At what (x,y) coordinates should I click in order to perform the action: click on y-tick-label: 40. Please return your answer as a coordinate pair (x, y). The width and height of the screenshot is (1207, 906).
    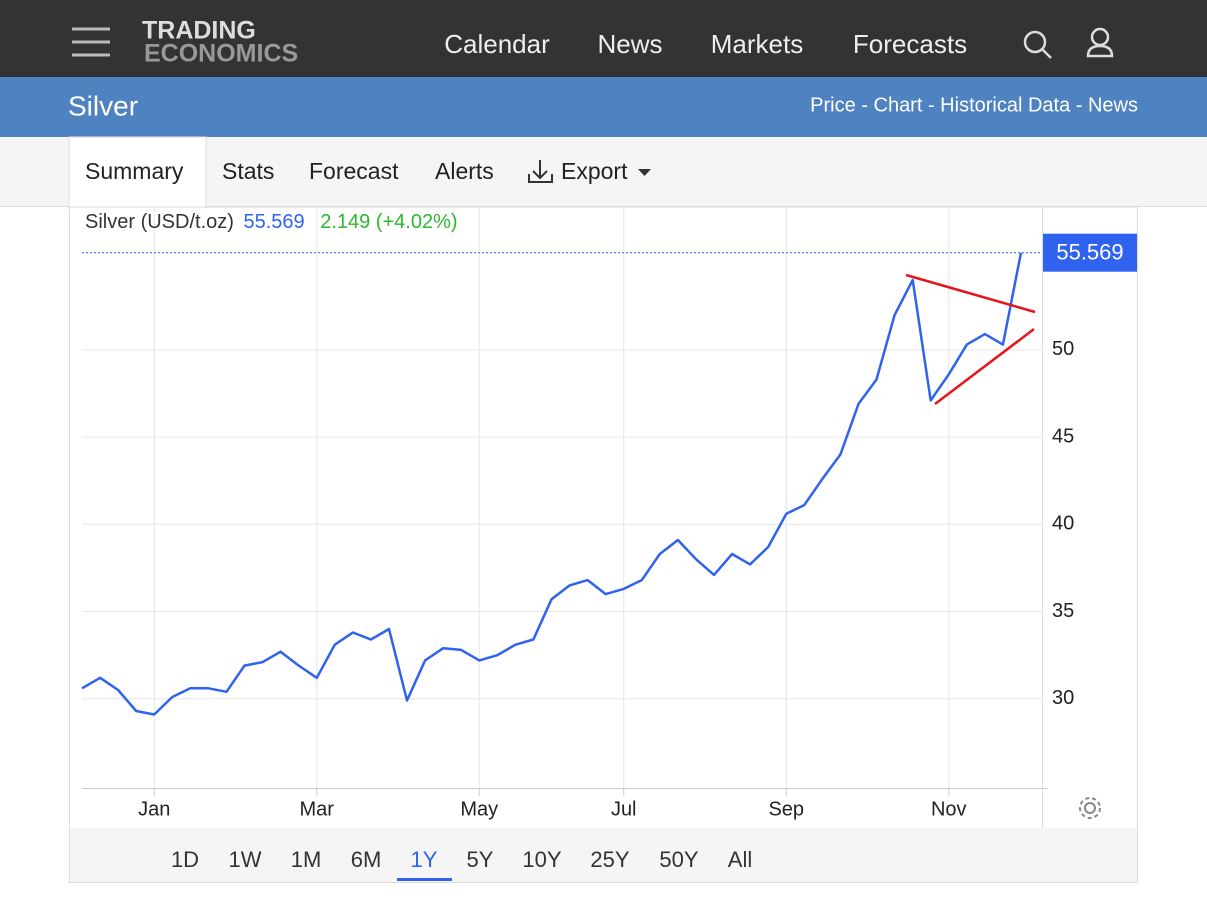
    Looking at the image, I should click on (1063, 524).